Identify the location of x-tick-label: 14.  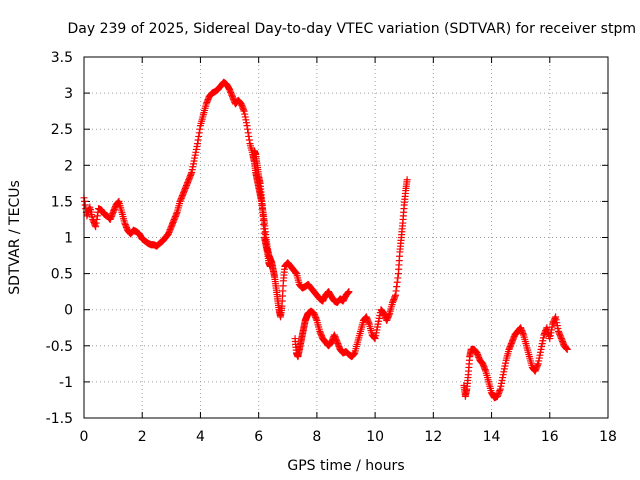
(492, 437).